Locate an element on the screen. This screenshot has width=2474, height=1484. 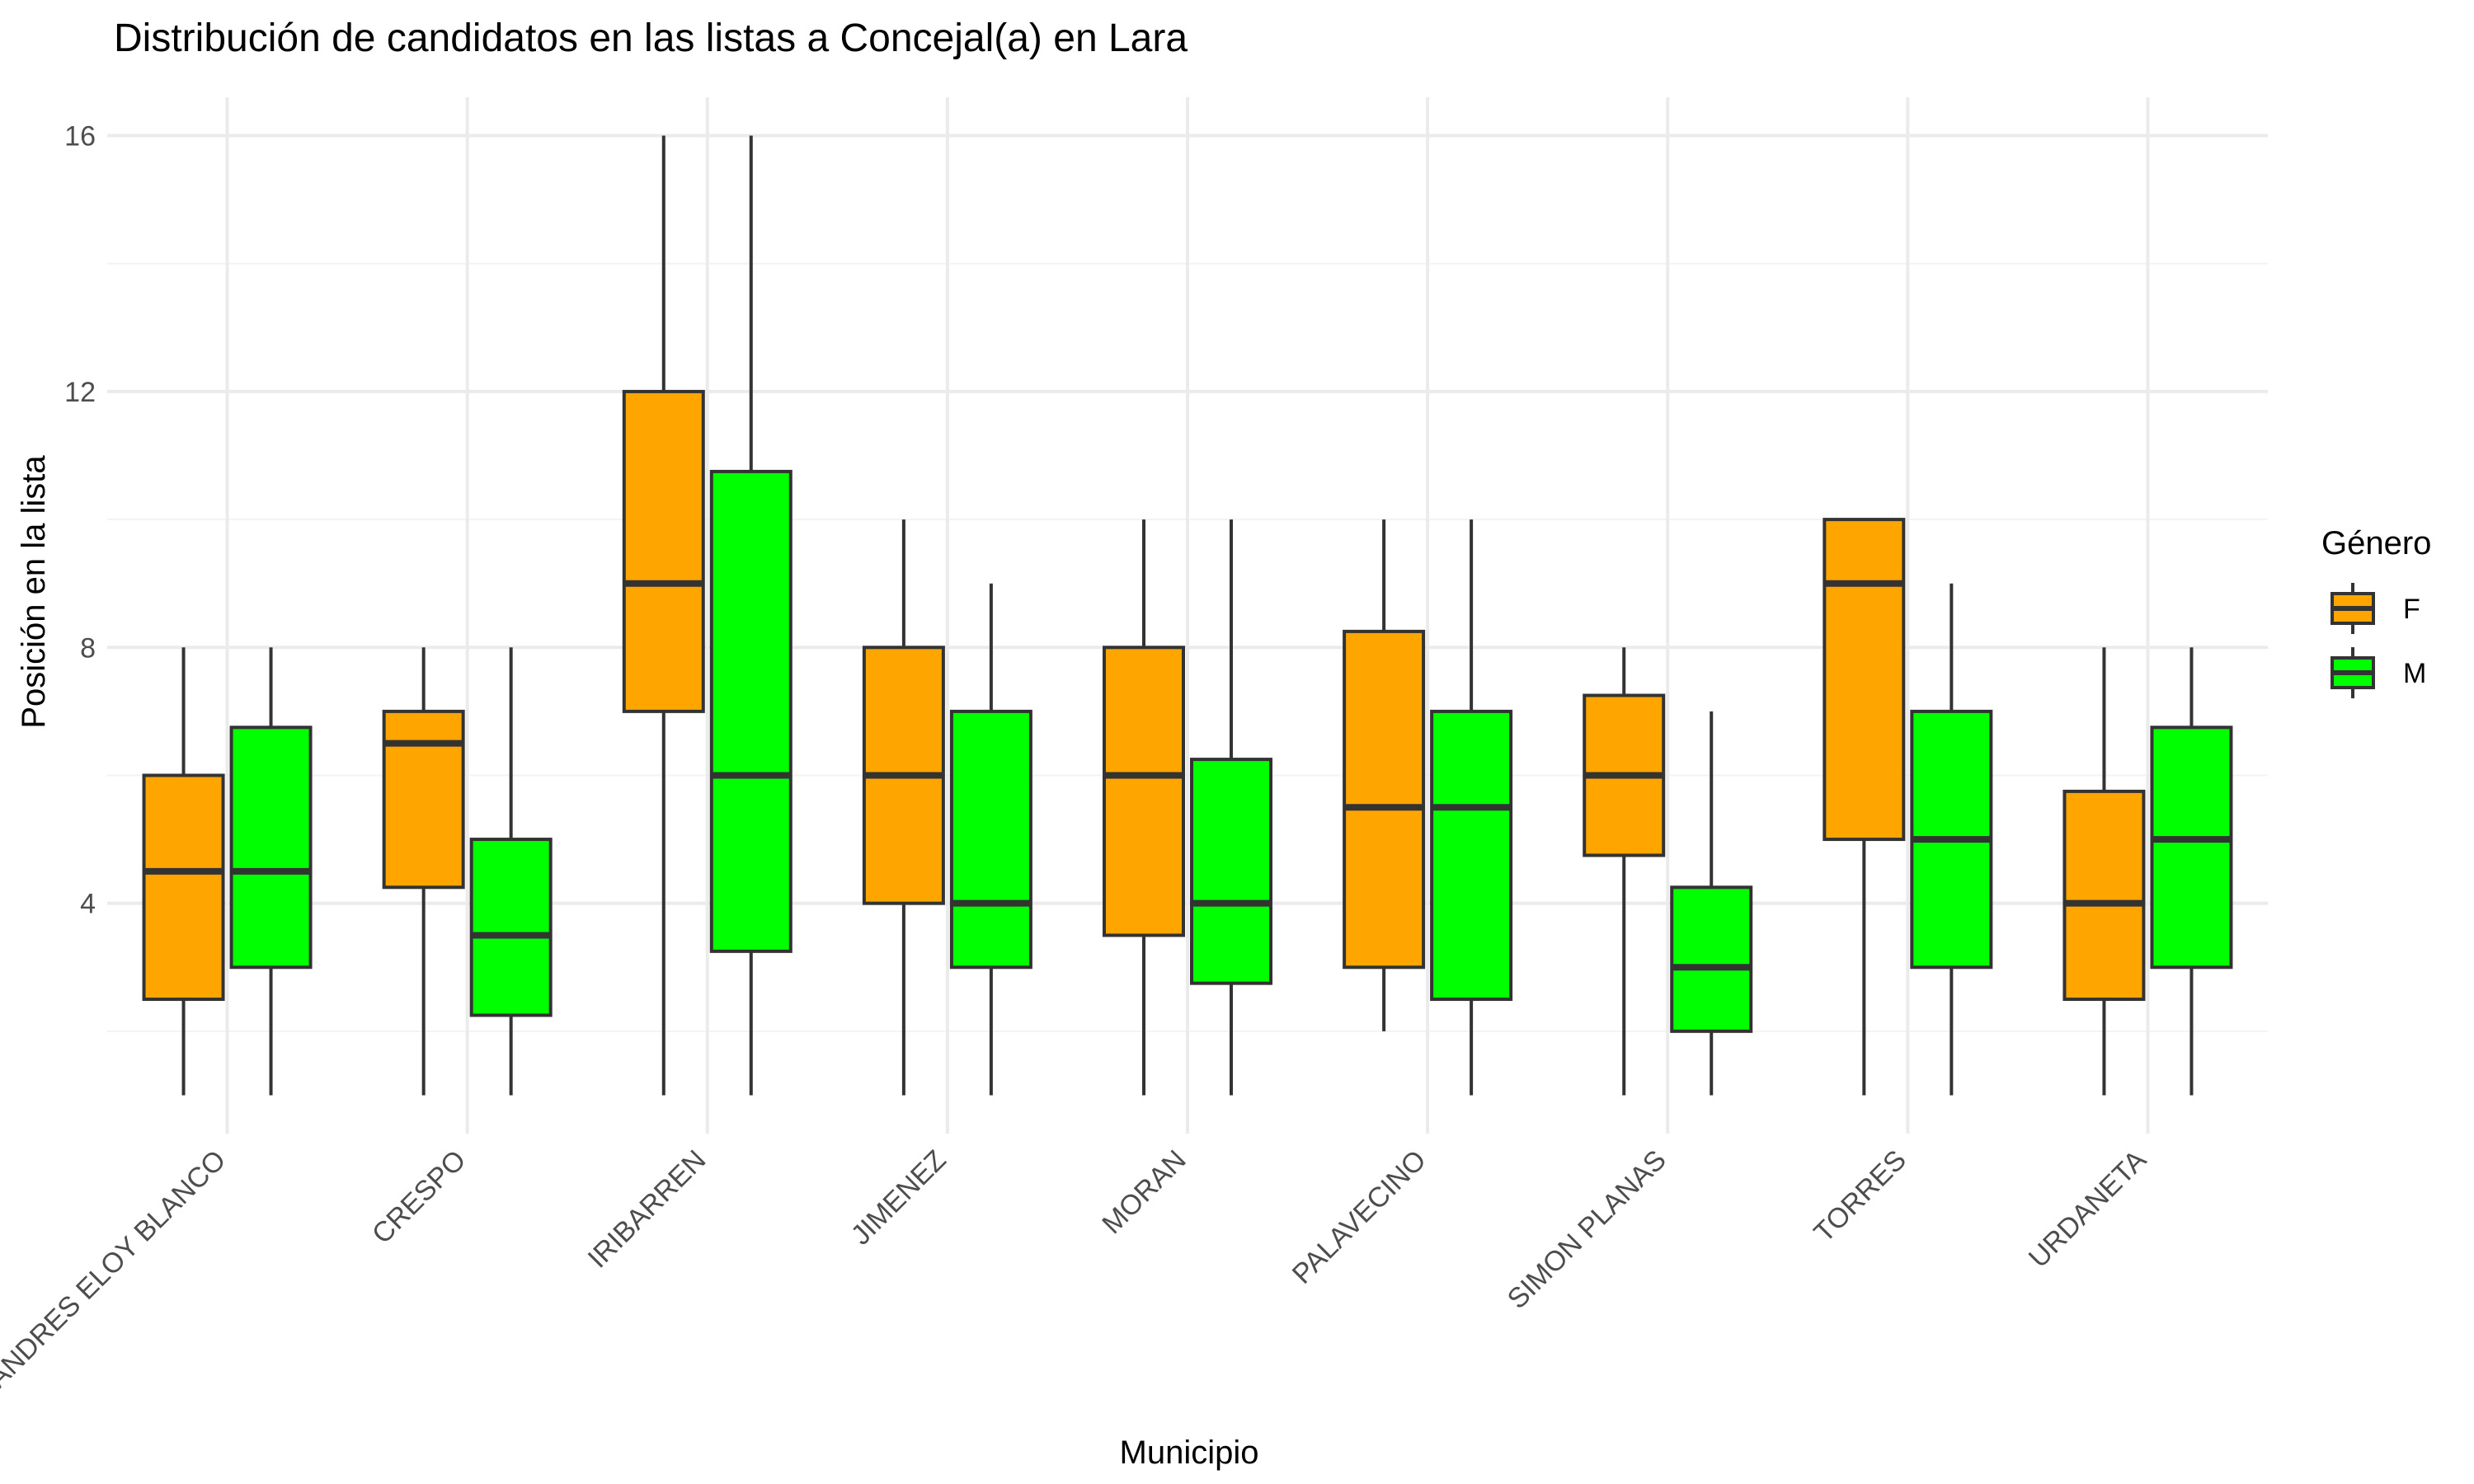
x-axis-title: Municipio is located at coordinates (1189, 1453).